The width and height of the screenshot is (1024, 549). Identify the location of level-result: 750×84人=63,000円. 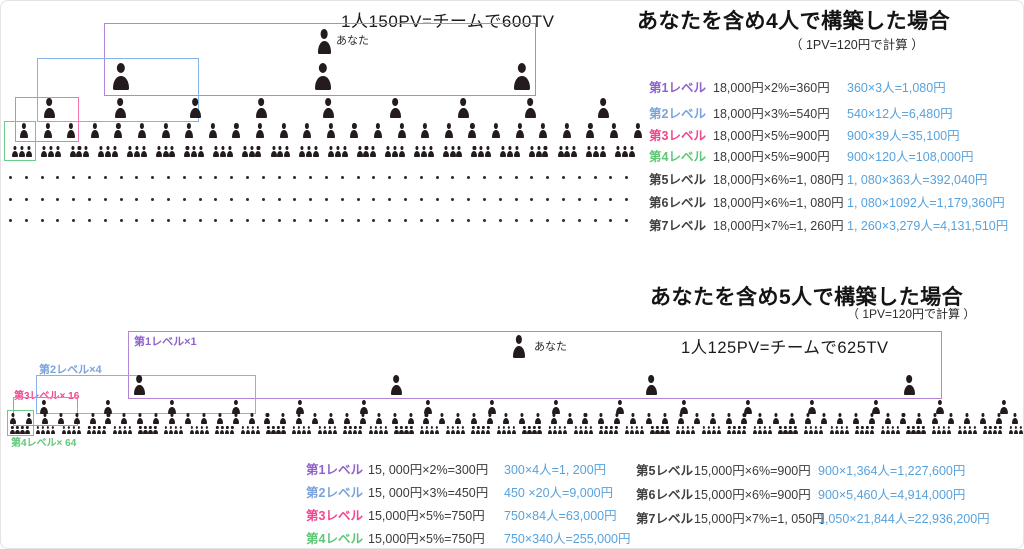
(560, 516).